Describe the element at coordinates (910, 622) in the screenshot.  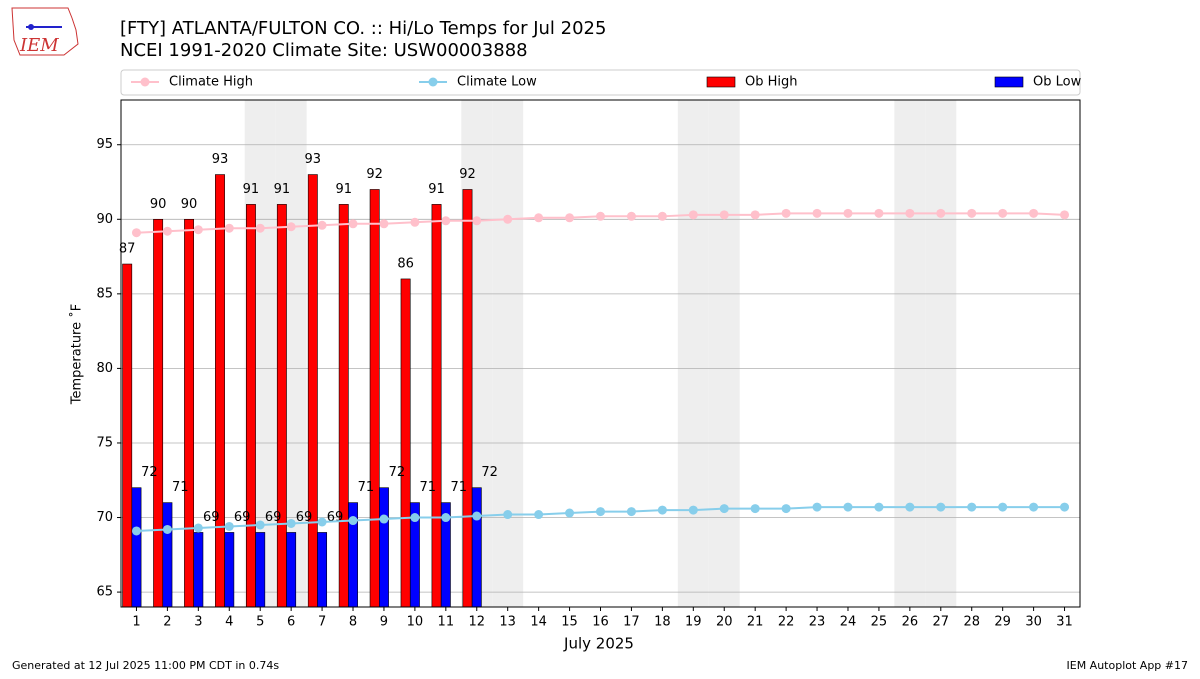
I see `x-tick-label: 26` at that location.